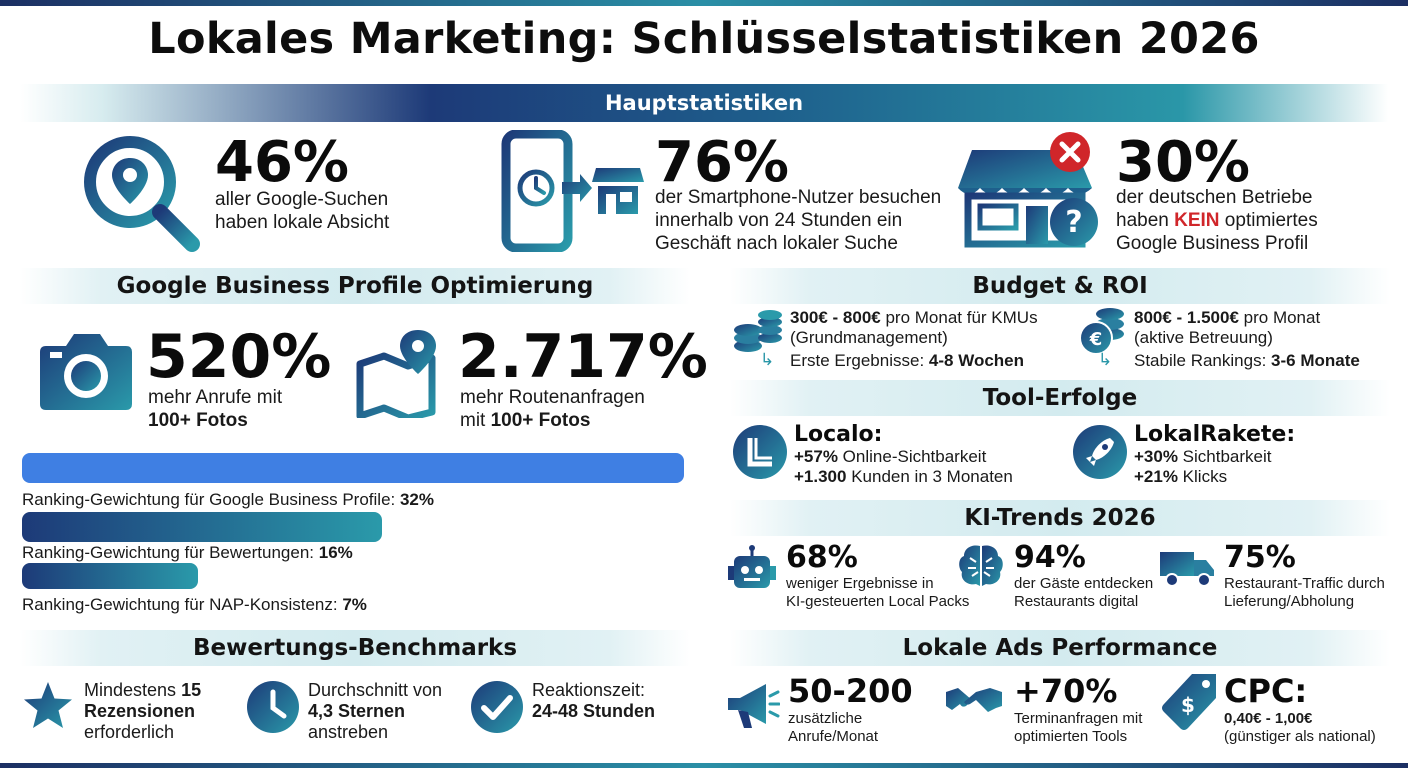 This screenshot has width=1408, height=768. Describe the element at coordinates (850, 708) in the screenshot. I see `ads-extra-calls: 50-200 zusätzliche Anrufe/Monat` at that location.